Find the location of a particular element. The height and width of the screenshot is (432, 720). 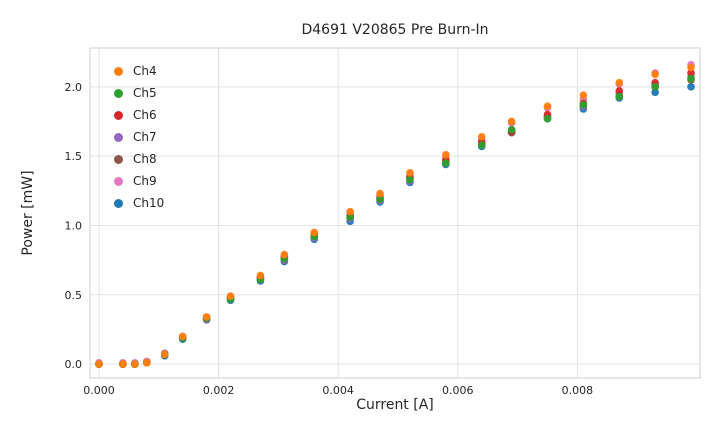

x-axis-label: Current [A] is located at coordinates (395, 405).